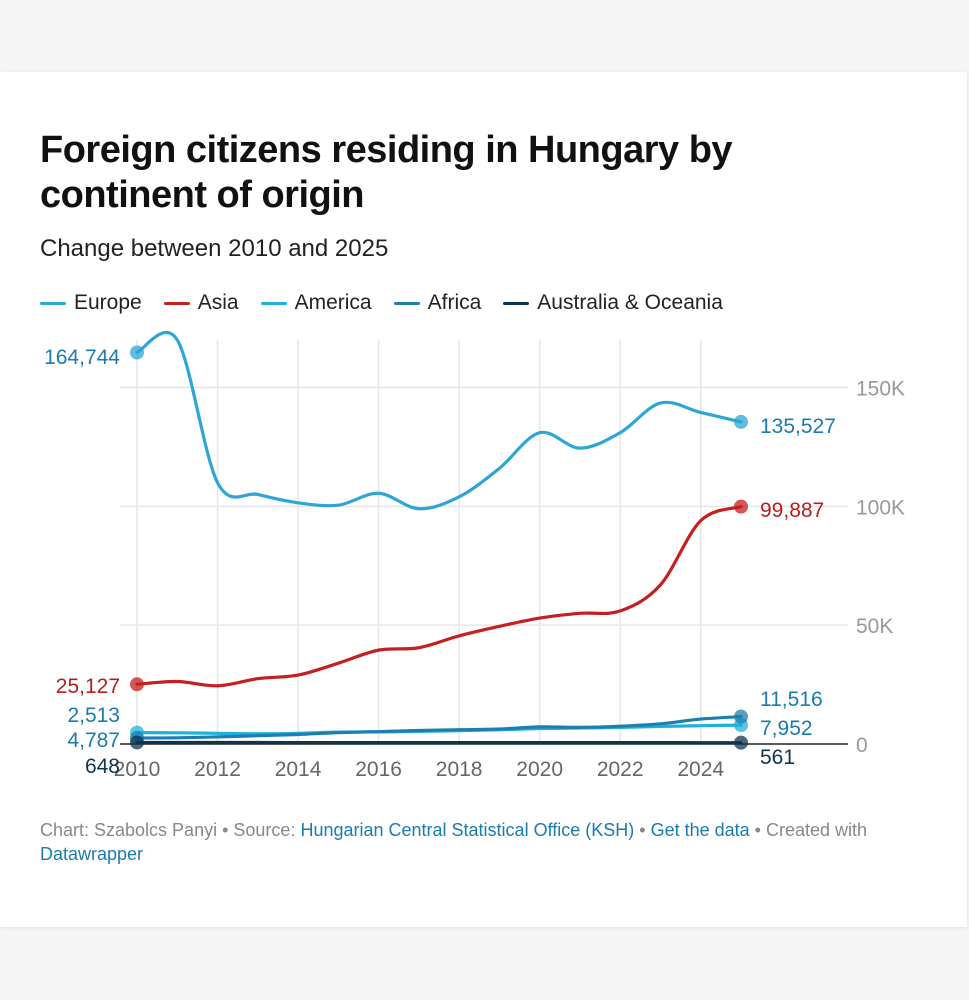 This screenshot has width=969, height=1000. I want to click on start-value-label: 4,787, so click(93, 740).